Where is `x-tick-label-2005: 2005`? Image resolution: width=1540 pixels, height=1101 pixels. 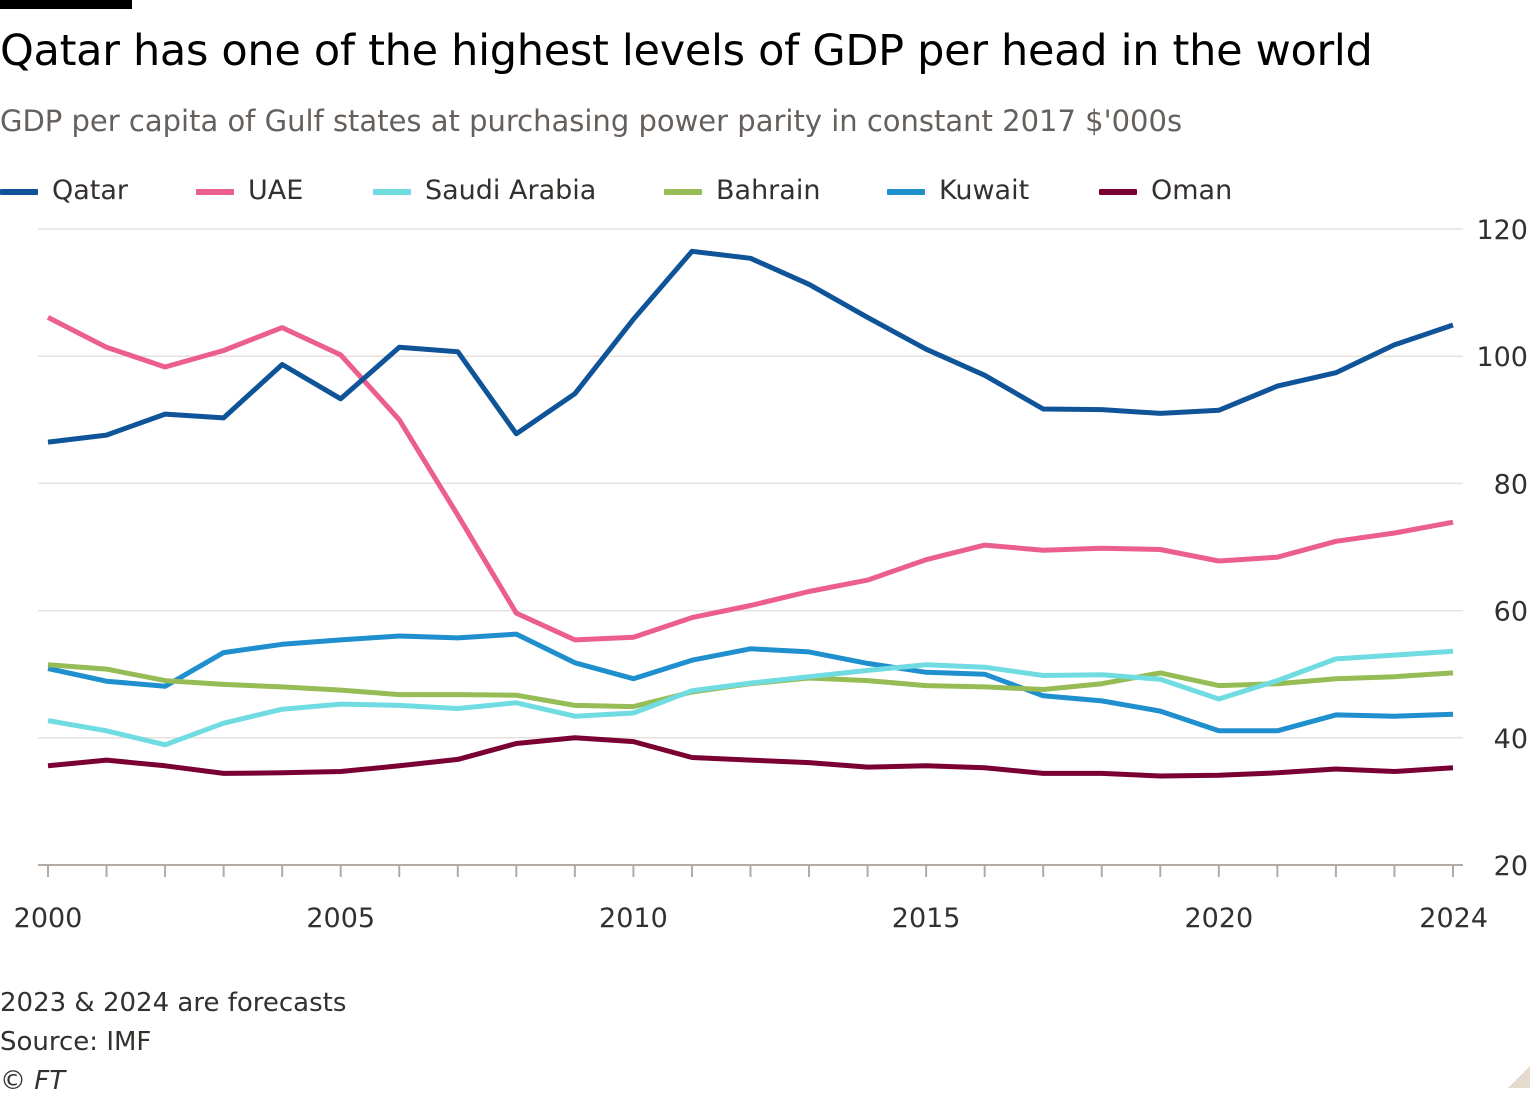
x-tick-label-2005: 2005 is located at coordinates (340, 918).